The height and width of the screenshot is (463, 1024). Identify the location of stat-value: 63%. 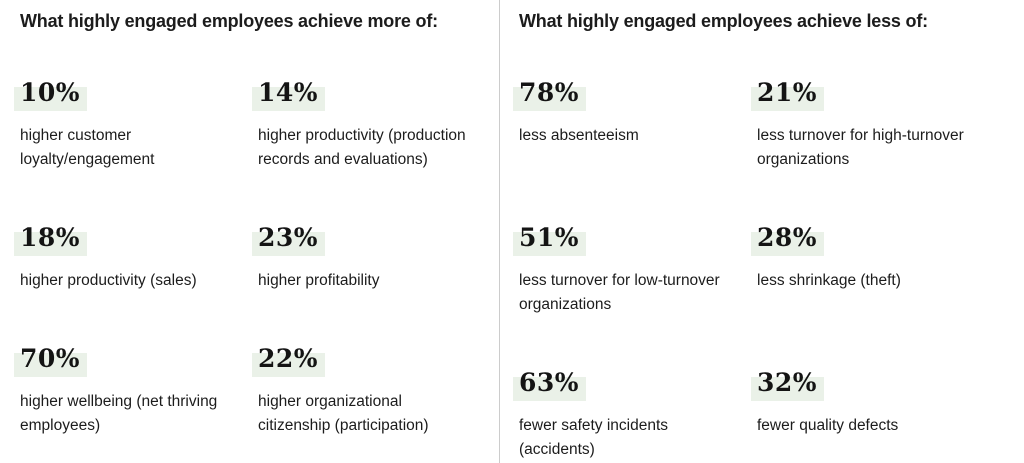
(550, 384).